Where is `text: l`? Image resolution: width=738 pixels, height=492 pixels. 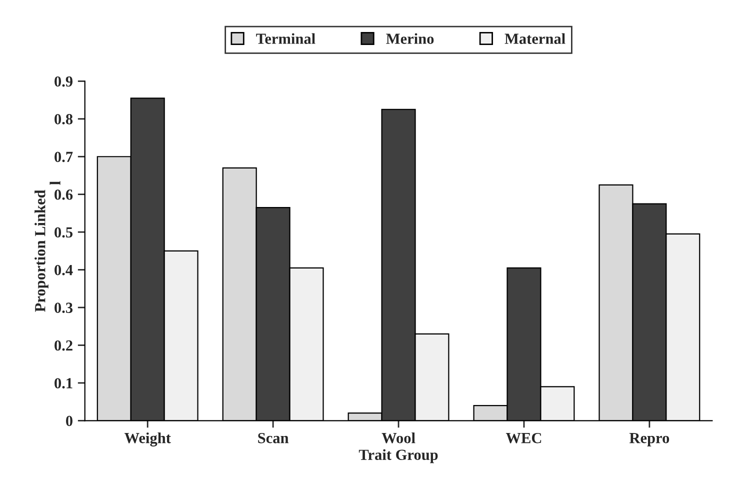 text: l is located at coordinates (55, 183).